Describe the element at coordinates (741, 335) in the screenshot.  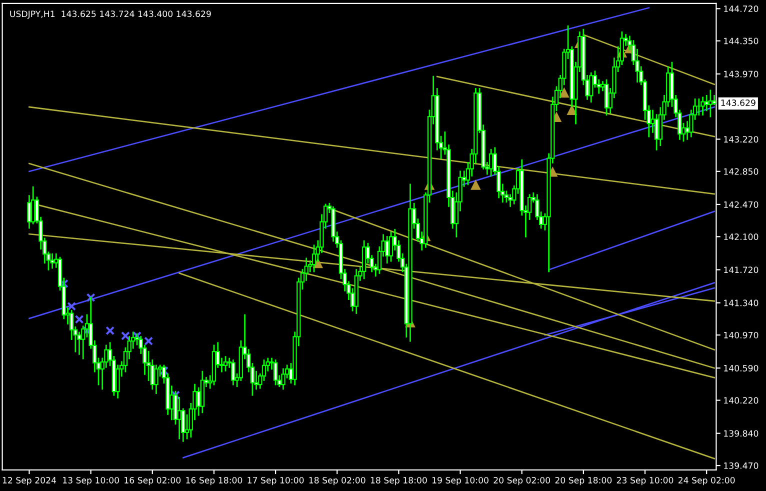
I see `y-tick-label: 140.970` at that location.